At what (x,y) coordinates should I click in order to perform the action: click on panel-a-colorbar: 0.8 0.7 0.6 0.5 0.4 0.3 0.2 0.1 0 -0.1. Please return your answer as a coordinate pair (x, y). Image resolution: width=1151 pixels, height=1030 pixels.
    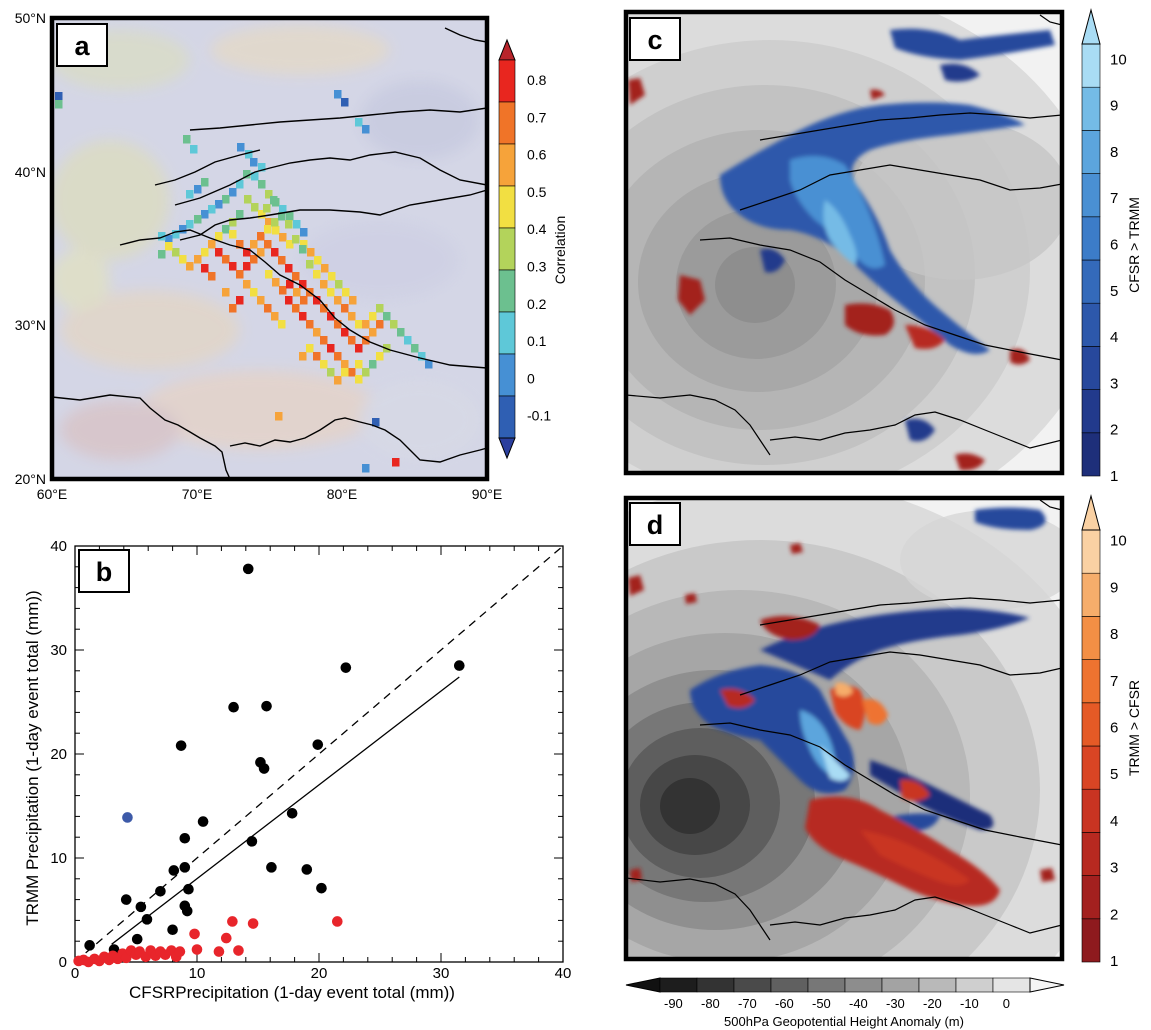
    Looking at the image, I should click on (524, 249).